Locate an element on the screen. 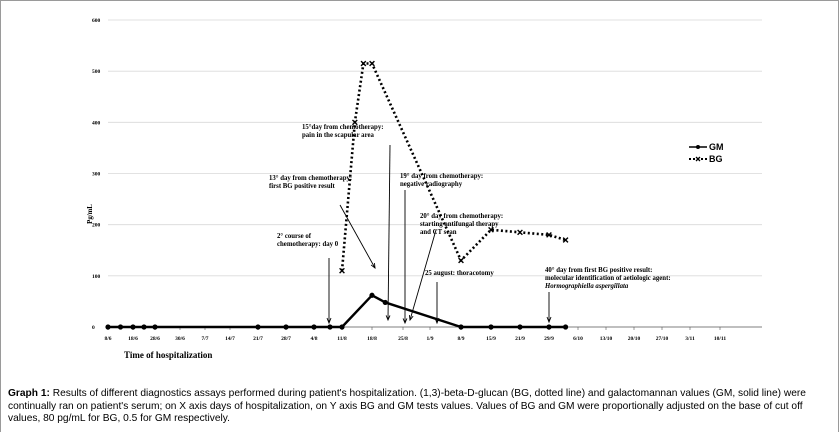 The width and height of the screenshot is (840, 433). y-tick-label: 0 is located at coordinates (93, 328).